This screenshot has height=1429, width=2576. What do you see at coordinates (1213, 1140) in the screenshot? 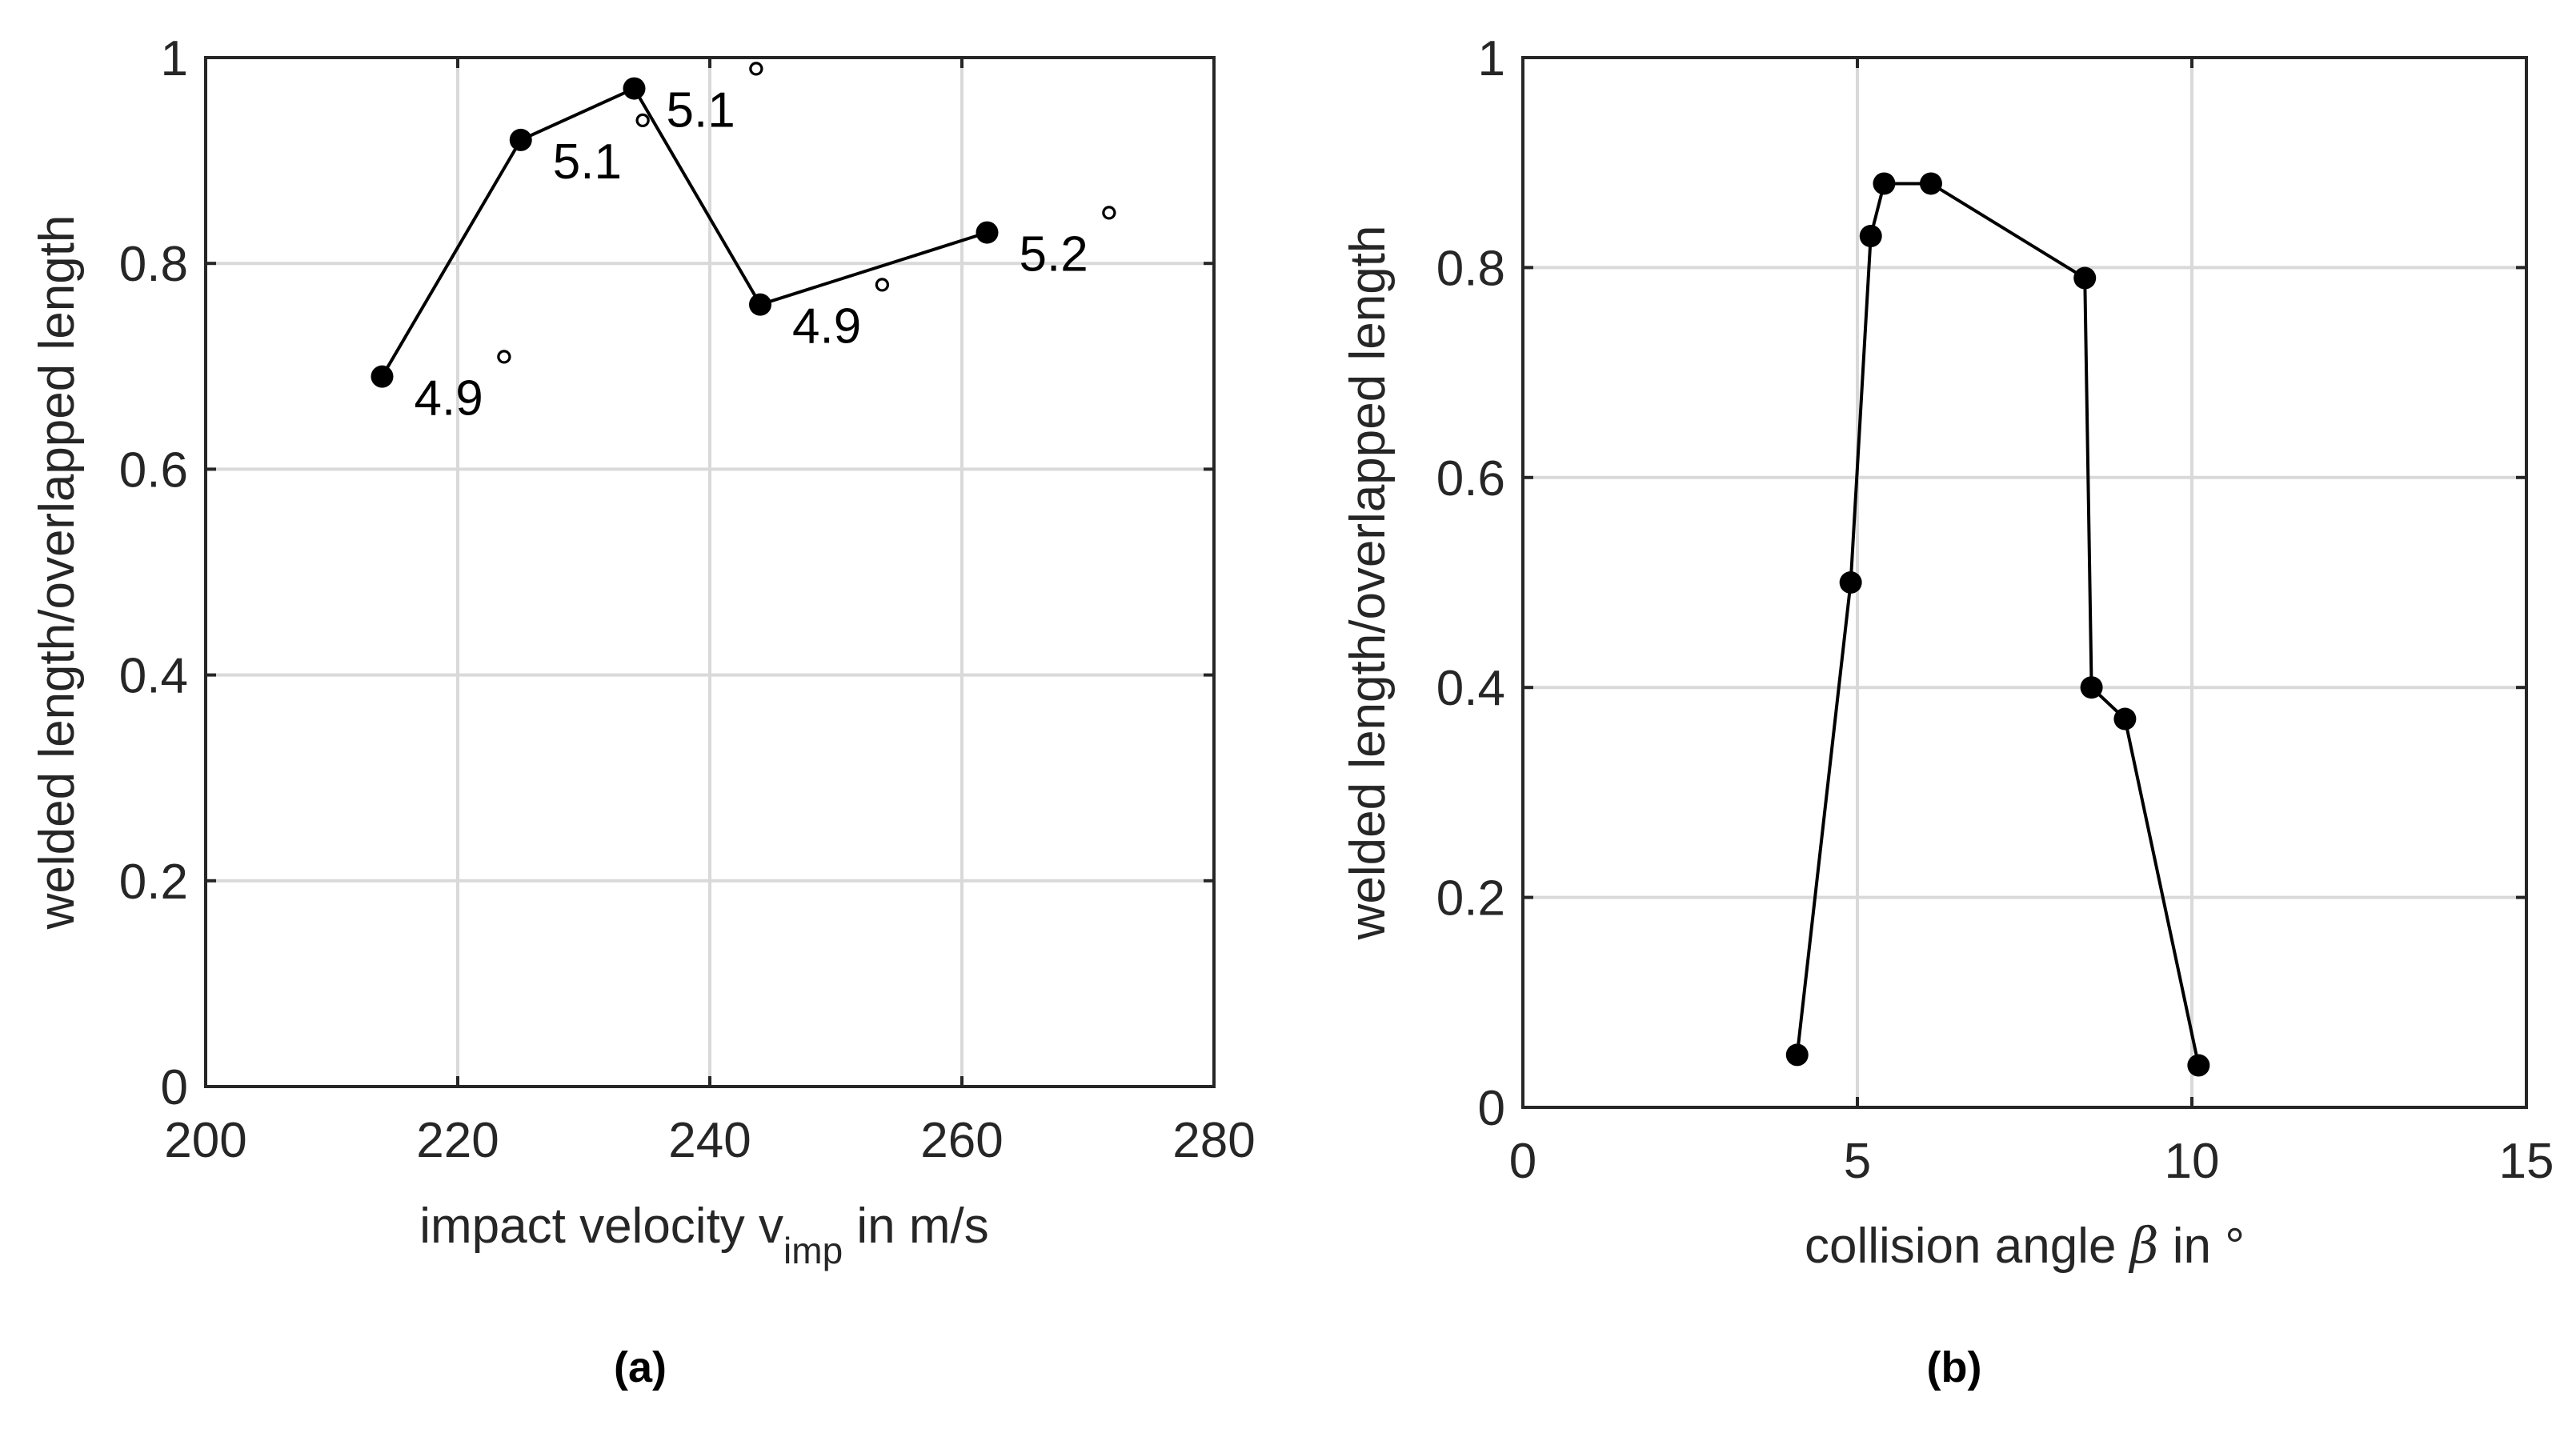
I see `x-tick-label: 280` at bounding box center [1213, 1140].